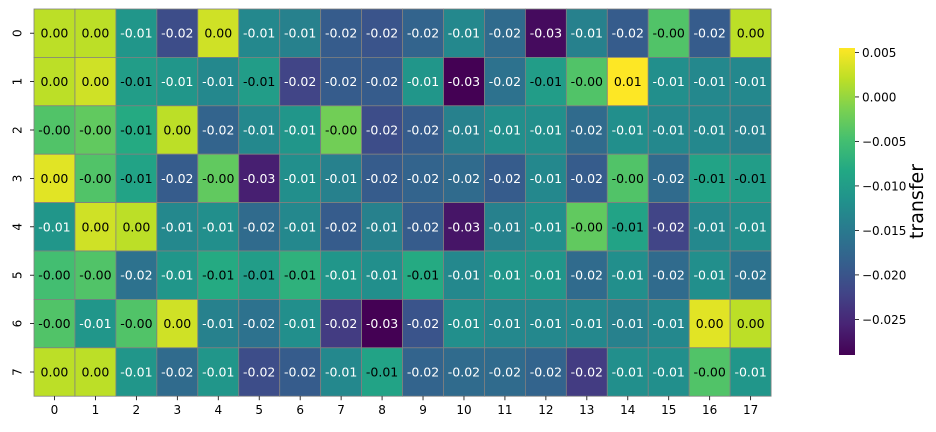 This screenshot has width=936, height=432. I want to click on cell-label-r0-c7: -0.02, so click(341, 33).